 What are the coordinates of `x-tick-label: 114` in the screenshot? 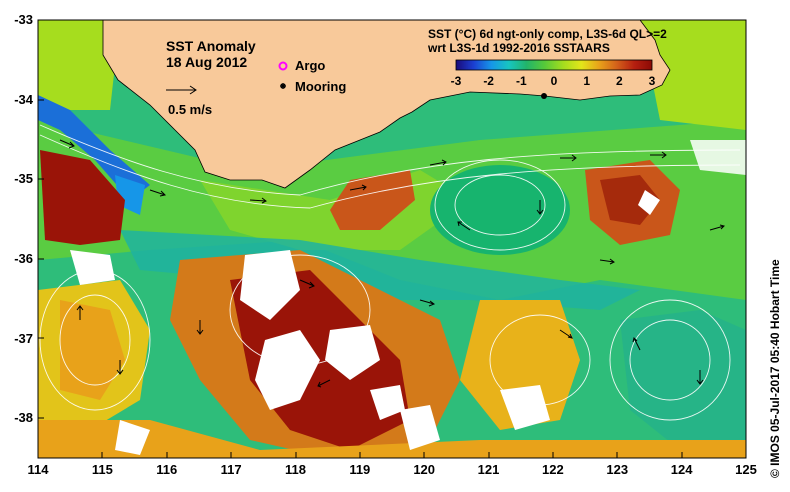 It's located at (38, 469).